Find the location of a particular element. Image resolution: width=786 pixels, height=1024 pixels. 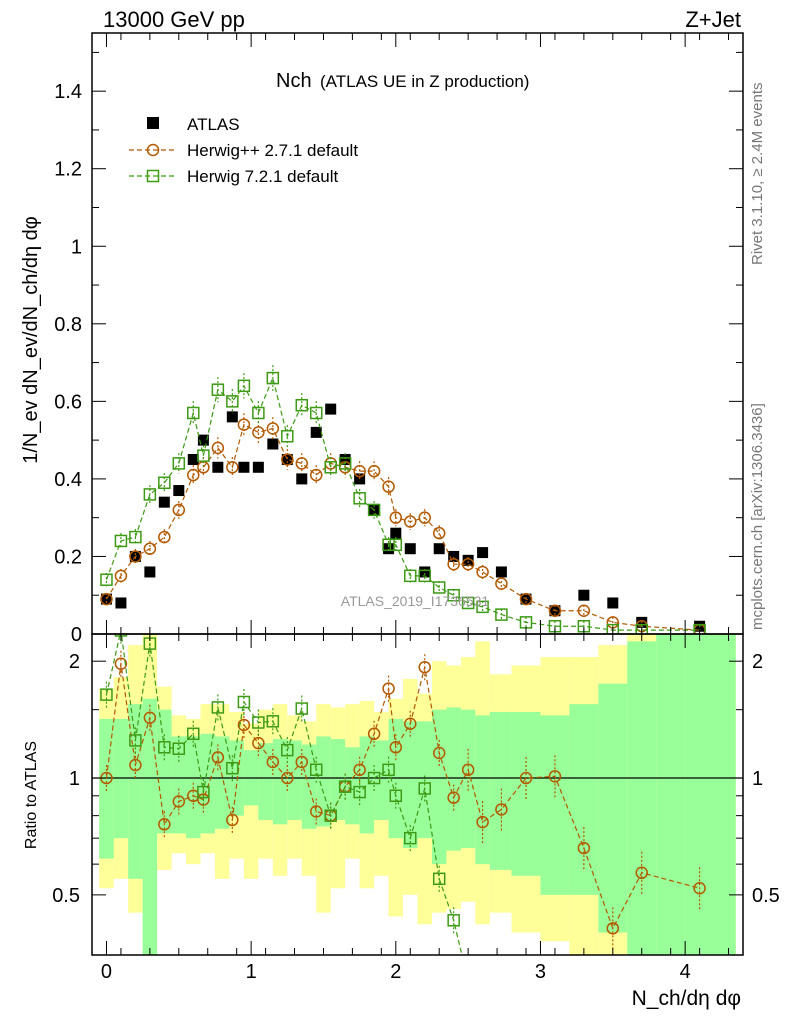

legend-herwigpp-marker is located at coordinates (153, 150).